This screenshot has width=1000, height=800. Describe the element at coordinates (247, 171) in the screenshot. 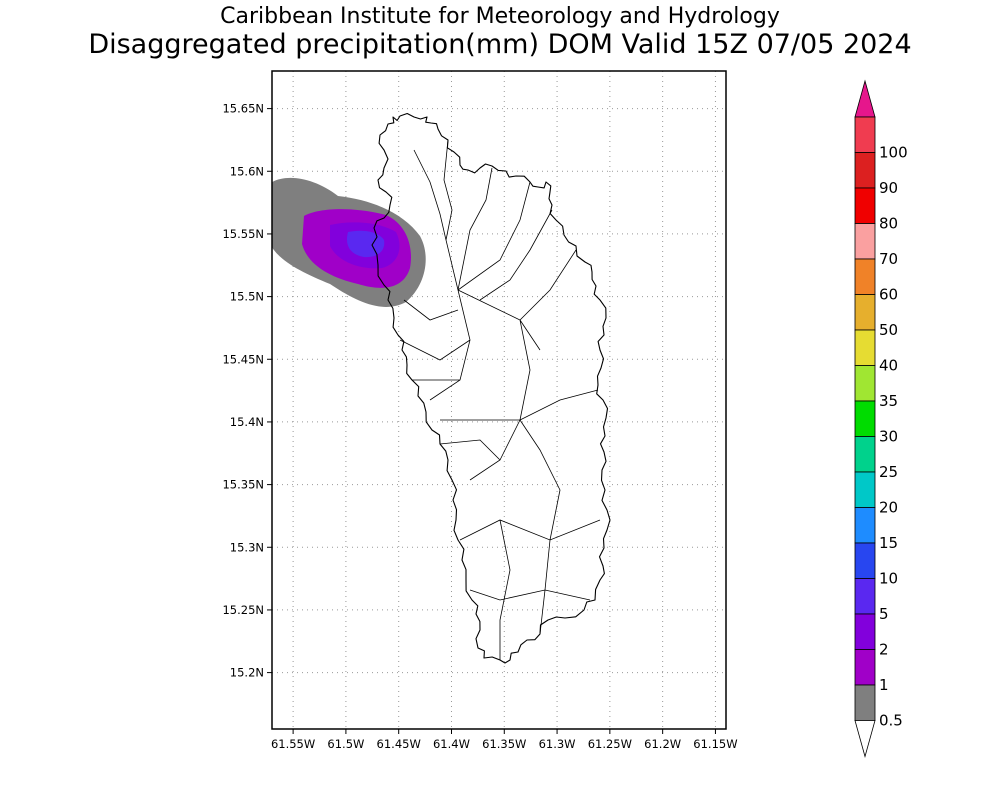

I see `lat-tick-label: 15.6N` at that location.